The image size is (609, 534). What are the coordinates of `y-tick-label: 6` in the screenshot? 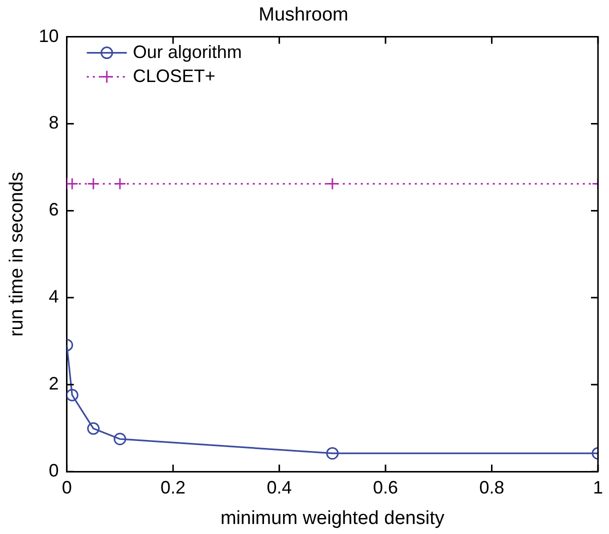 It's located at (53, 210).